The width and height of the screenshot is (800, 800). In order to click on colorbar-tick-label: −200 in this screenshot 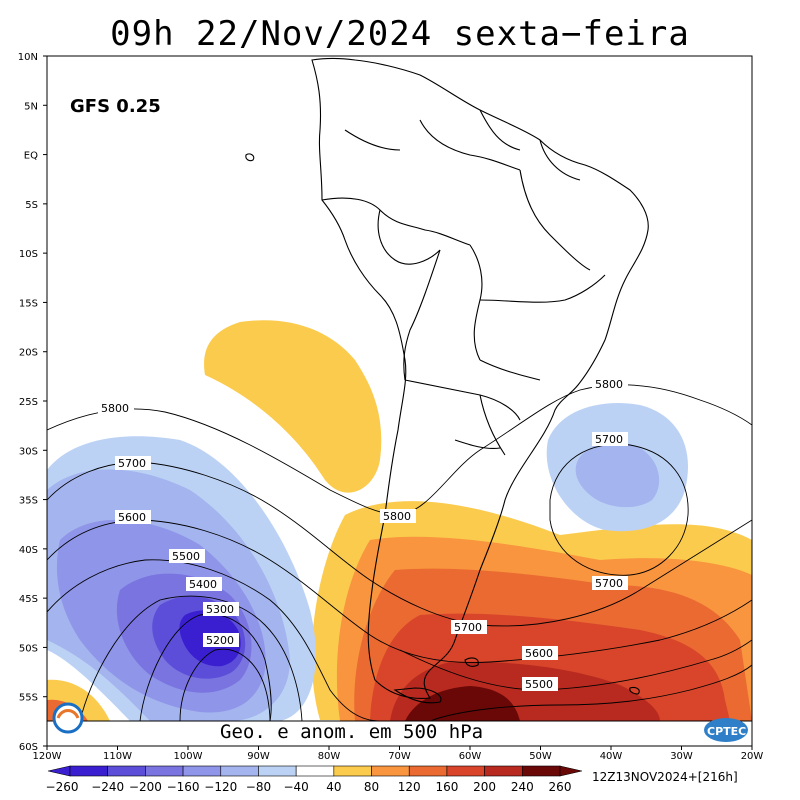, I will do `click(145, 787)`.